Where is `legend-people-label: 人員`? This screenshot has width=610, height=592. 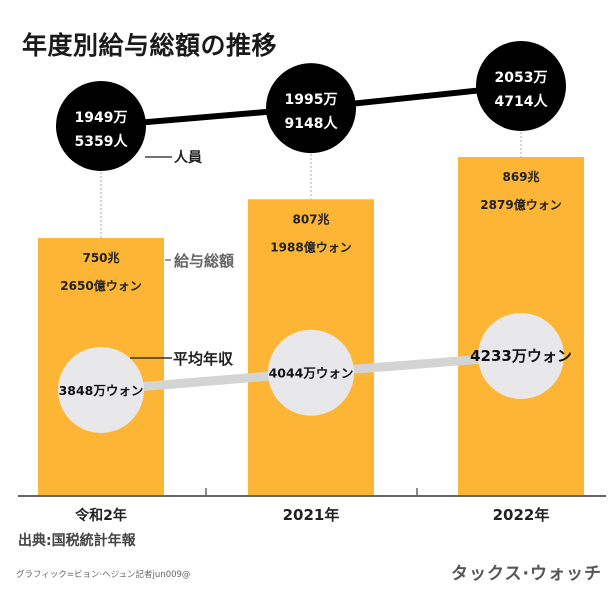
legend-people-label: 人員 is located at coordinates (188, 157).